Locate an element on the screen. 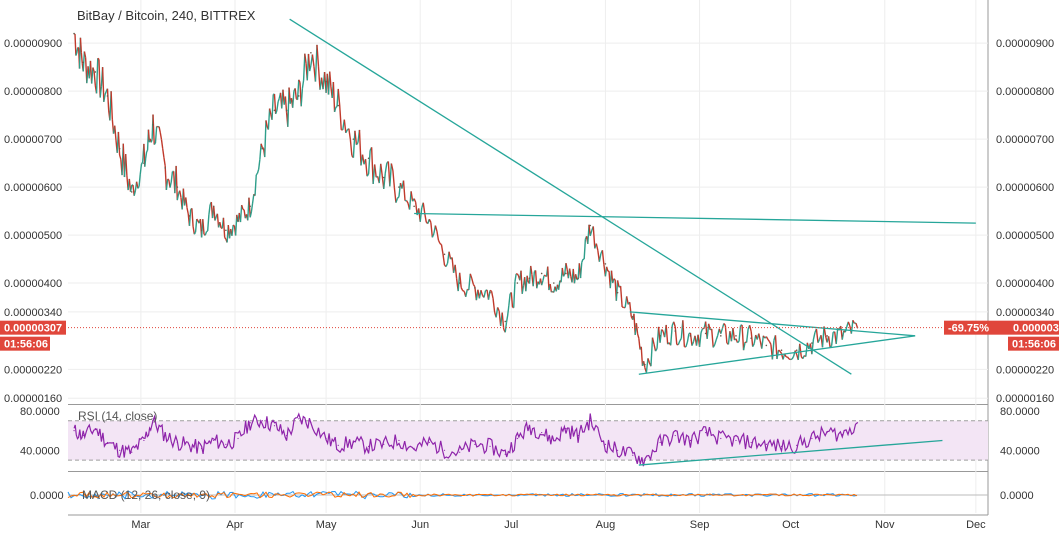 The height and width of the screenshot is (537, 1059). y-tick-label: 0.00000500 is located at coordinates (33, 236).